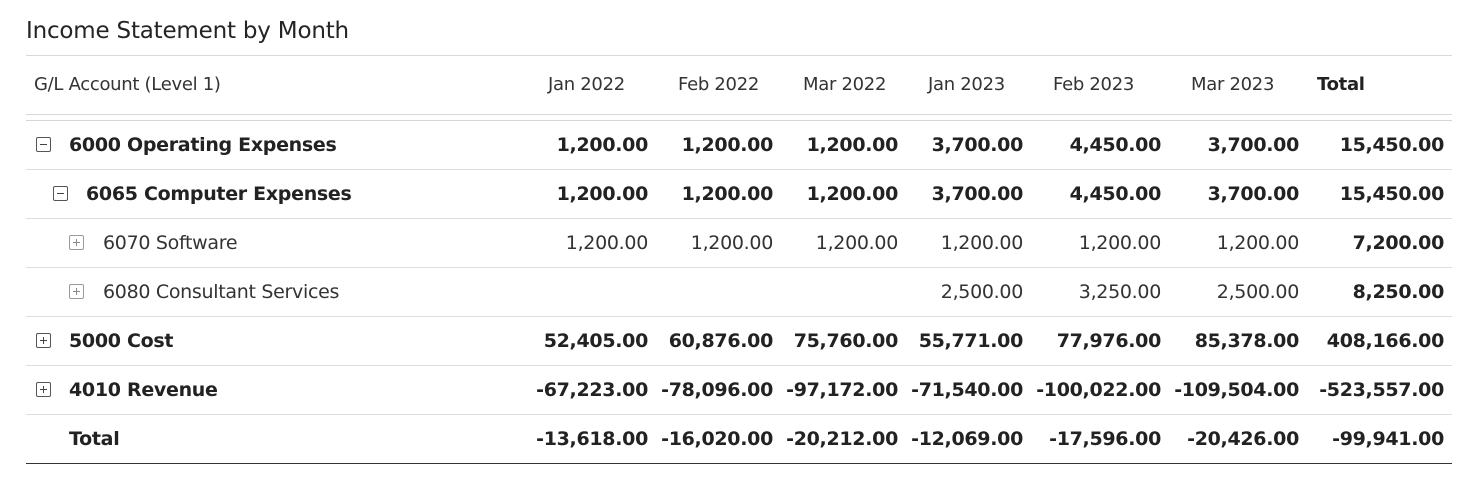 Image resolution: width=1475 pixels, height=488 pixels. I want to click on cell-value: 3,250.00, so click(1100, 292).